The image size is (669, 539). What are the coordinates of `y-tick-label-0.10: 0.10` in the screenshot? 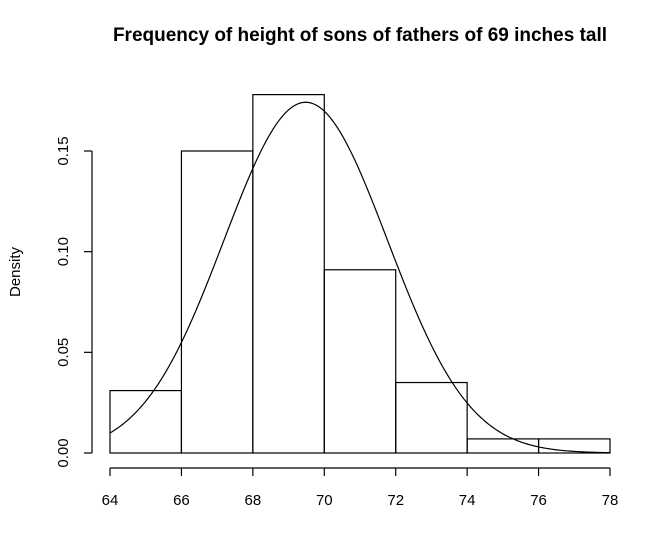 It's located at (63, 251).